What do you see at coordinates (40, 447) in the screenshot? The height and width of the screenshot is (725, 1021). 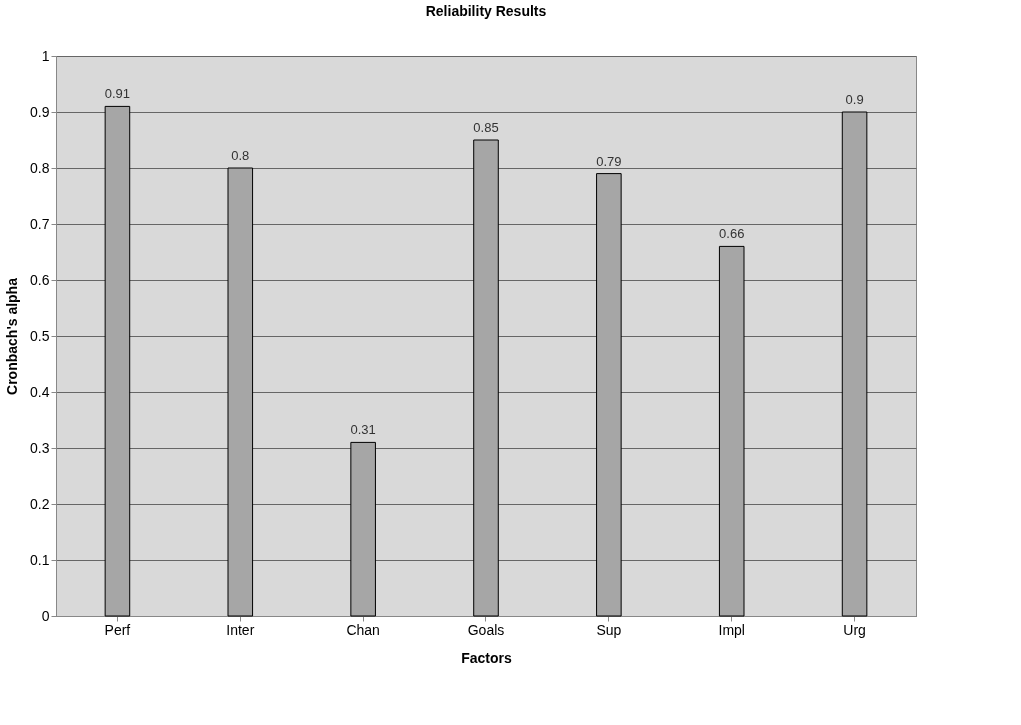 I see `y-tick-label: 0.3` at bounding box center [40, 447].